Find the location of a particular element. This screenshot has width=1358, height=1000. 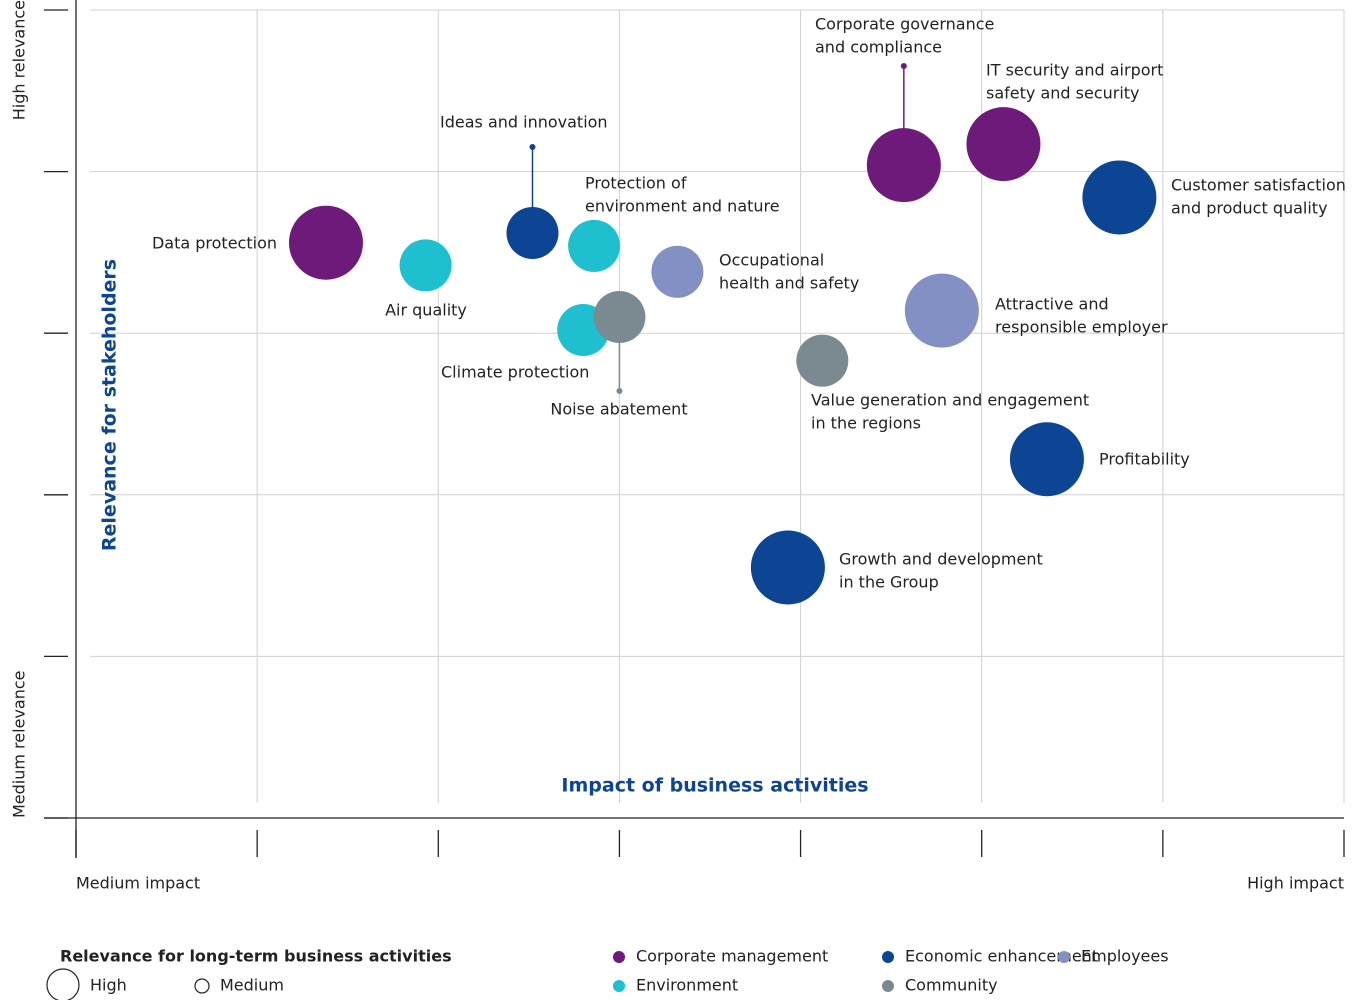

legend-label: Environment is located at coordinates (687, 985).